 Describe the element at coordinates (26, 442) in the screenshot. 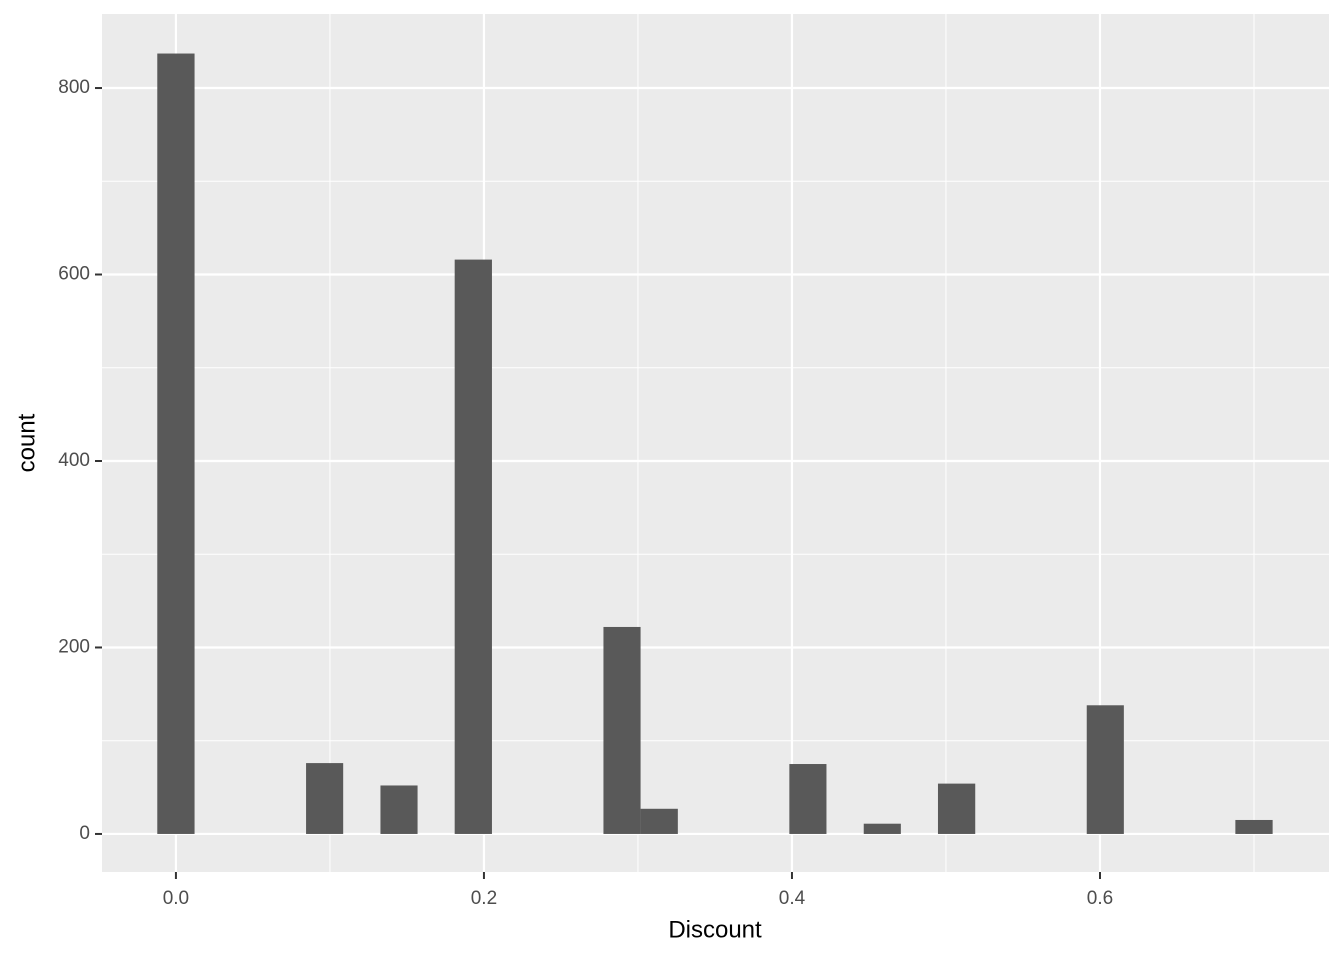

I see `y-axis-title: count` at that location.